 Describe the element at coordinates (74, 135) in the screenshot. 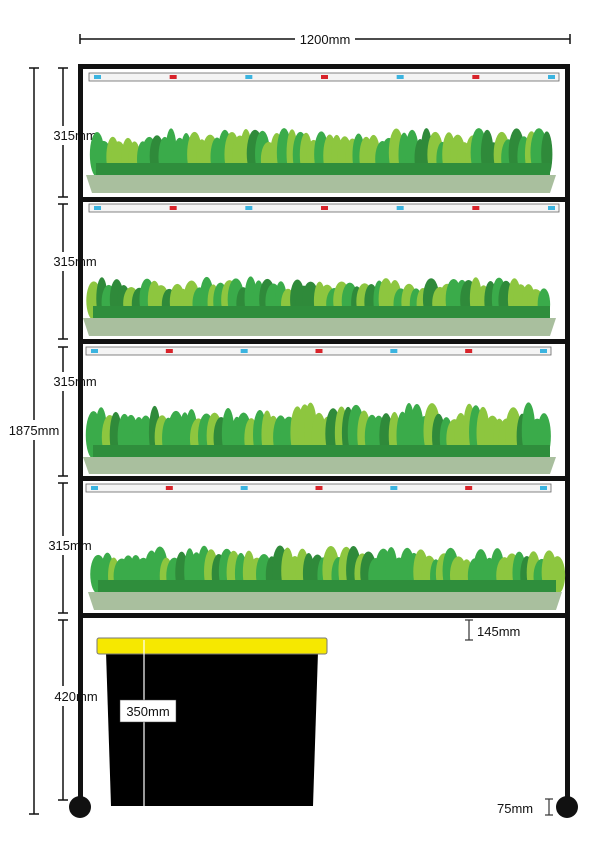

I see `shelf-1-height-label: 315mm` at that location.